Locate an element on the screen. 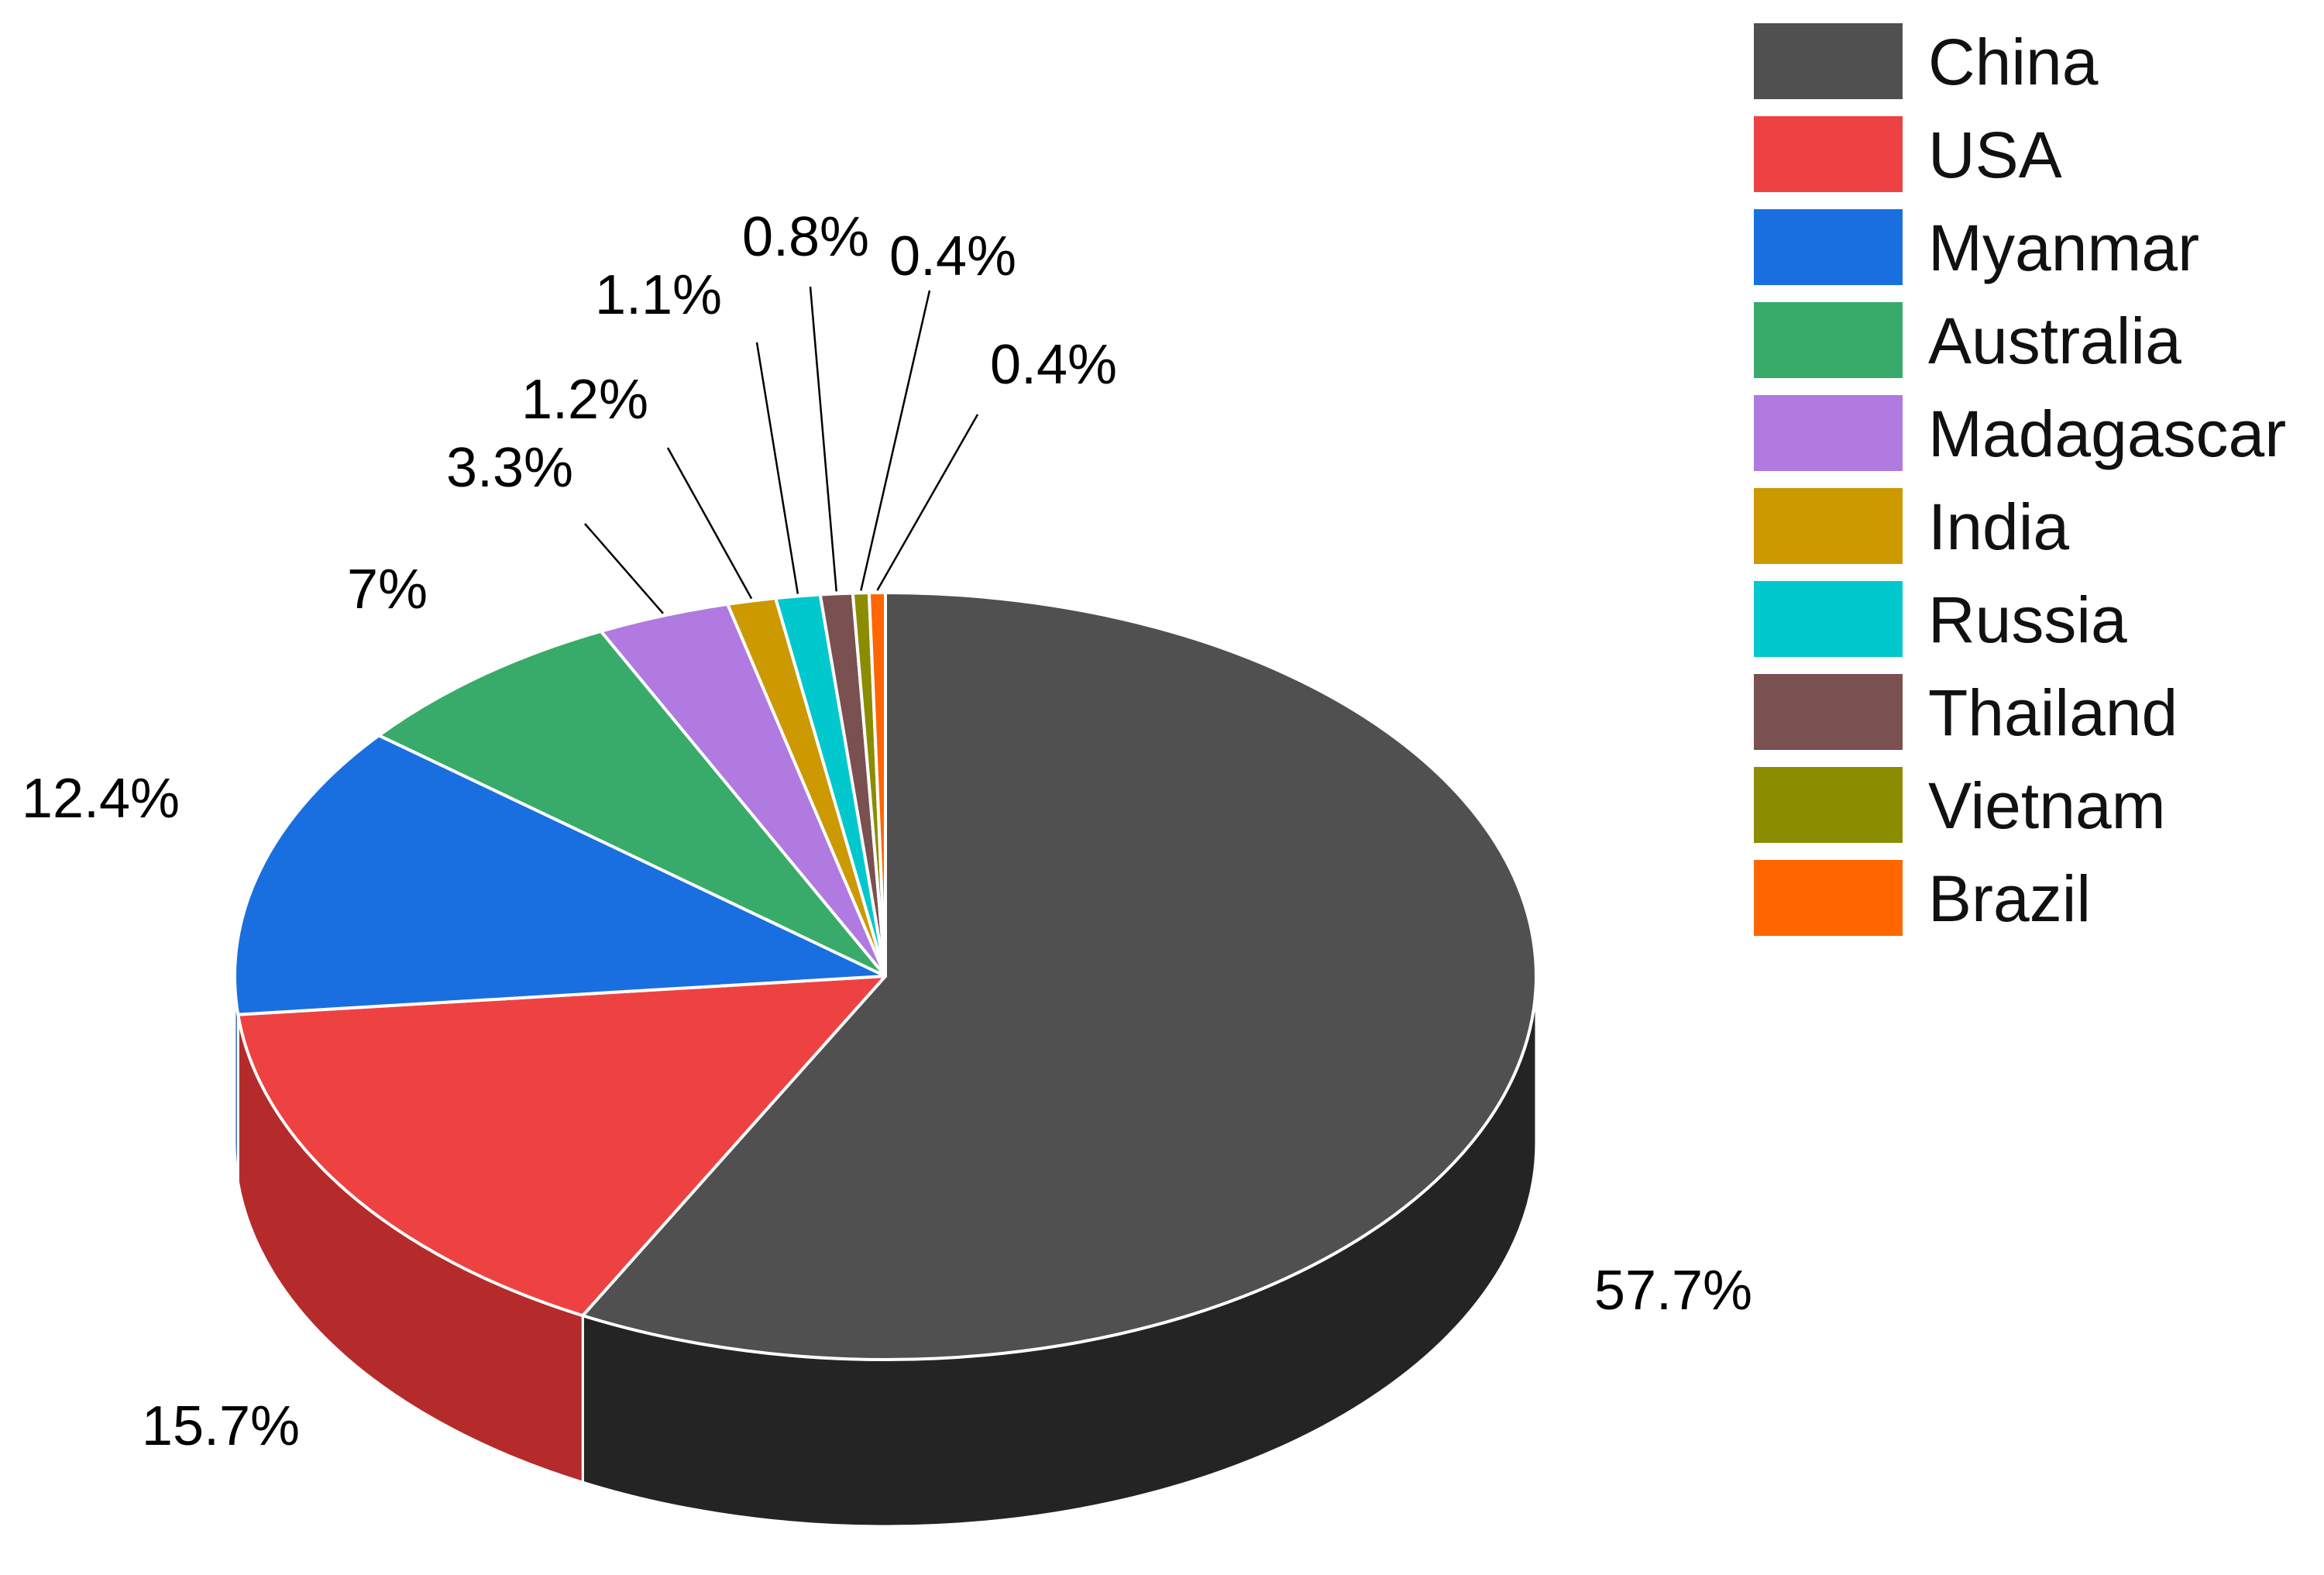 This screenshot has width=2324, height=1575. legend-label: India is located at coordinates (1998, 526).